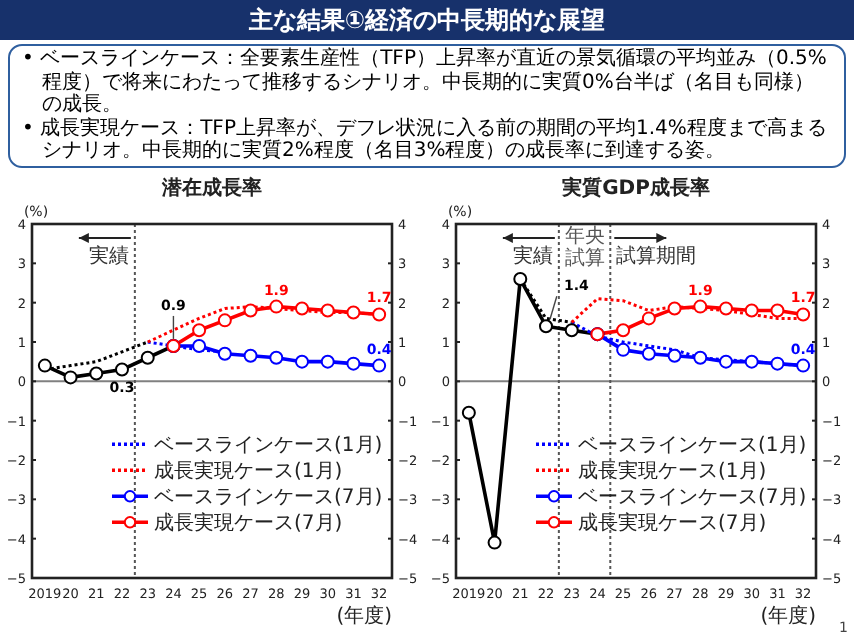 The width and height of the screenshot is (854, 640). What do you see at coordinates (425, 82) in the screenshot?
I see `text: • ベースラインケース：全要素生産性（TFP）上昇率が直近の景気循環の平均並み（0.5%程度）で将来にわたって推移するシナリオ。中長期的に実質0%台半ば（名目も同様）の成長。` at bounding box center [425, 82].